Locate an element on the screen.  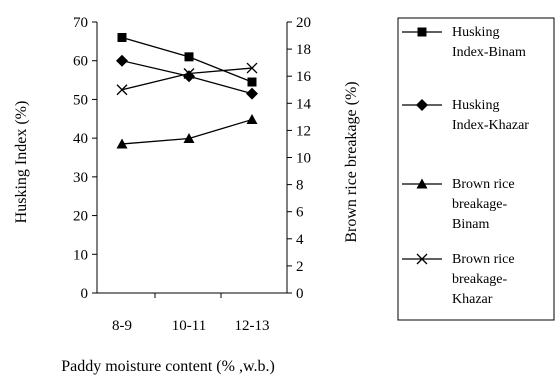
x-tick-label: 8-9 is located at coordinates (122, 326).